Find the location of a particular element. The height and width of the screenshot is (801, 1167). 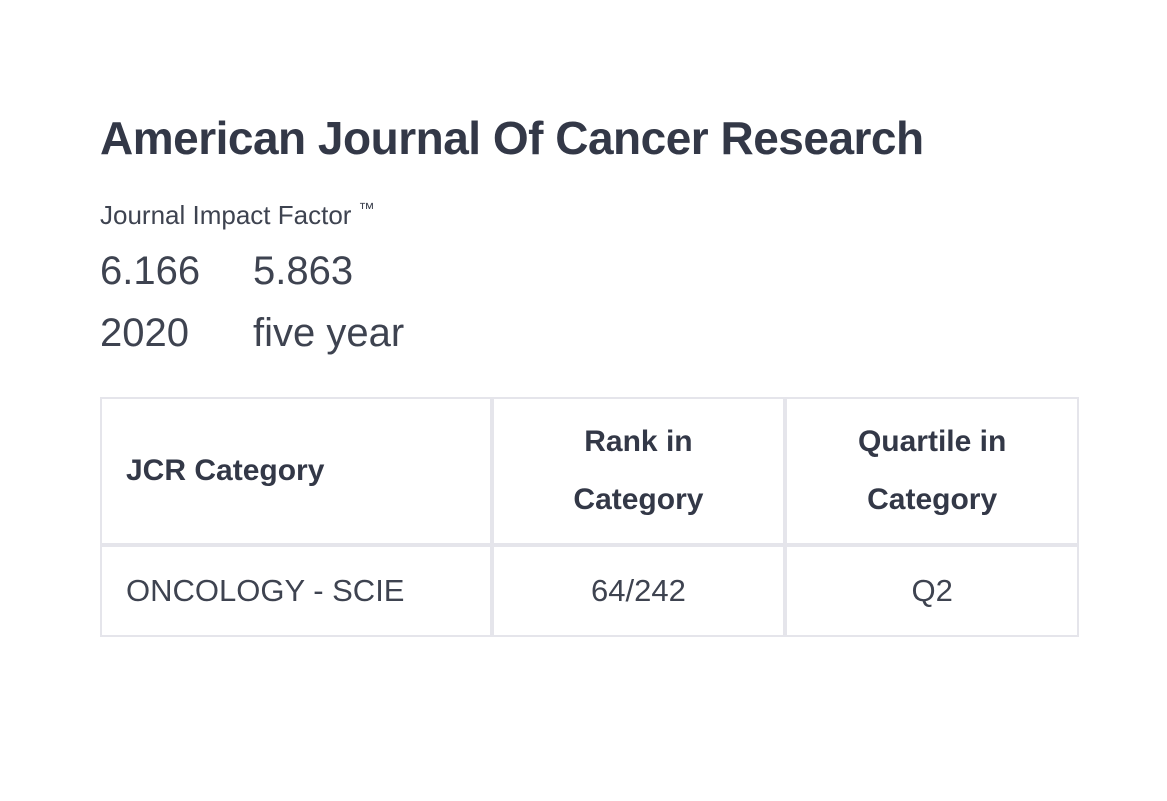

impact-factor-value-five-year: 5.863 is located at coordinates (303, 271).